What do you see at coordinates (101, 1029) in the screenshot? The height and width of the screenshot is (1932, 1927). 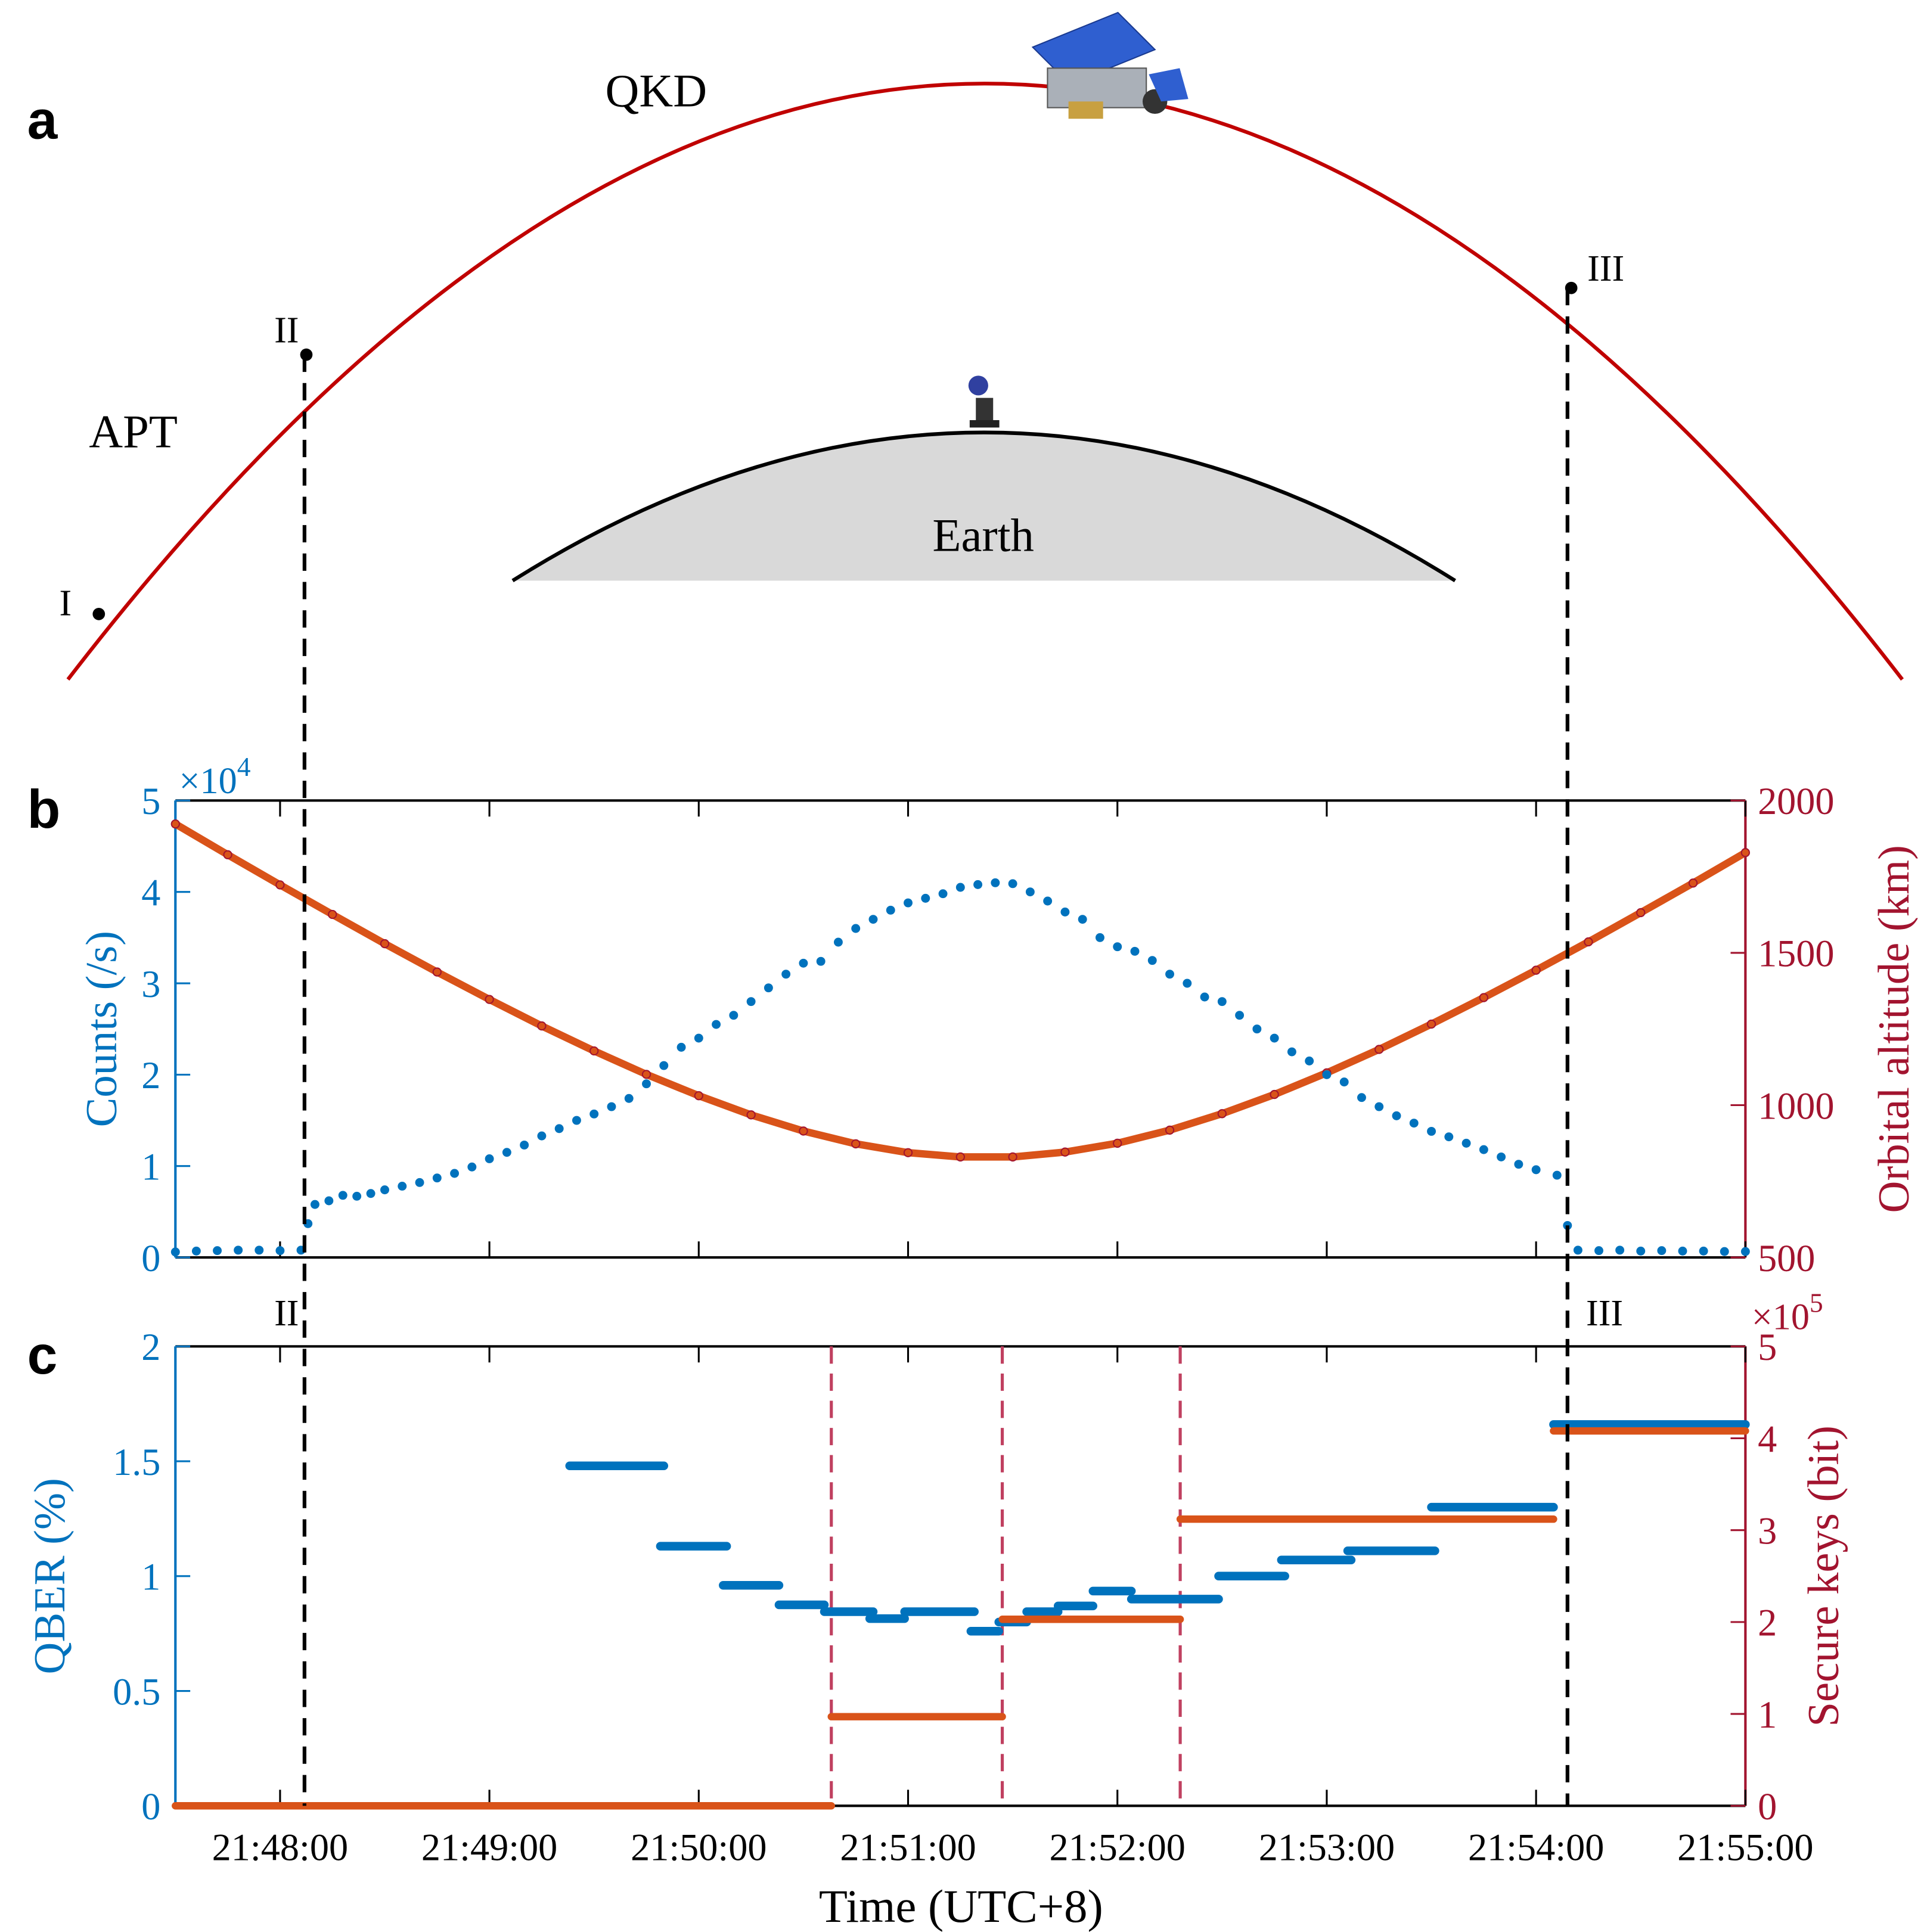 I see `counts-axis-label: Counts (/s)` at bounding box center [101, 1029].